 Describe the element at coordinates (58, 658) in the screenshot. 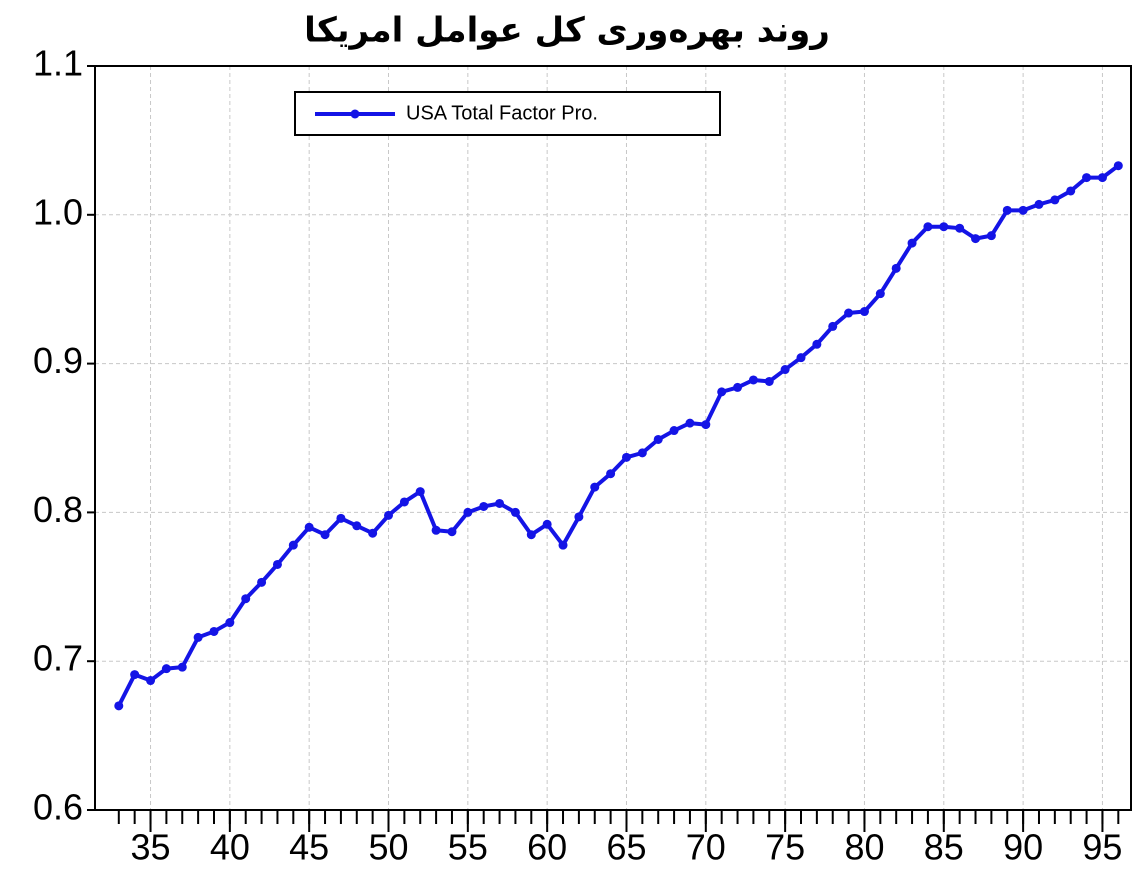

I see `y-tick-label: 0.7` at that location.